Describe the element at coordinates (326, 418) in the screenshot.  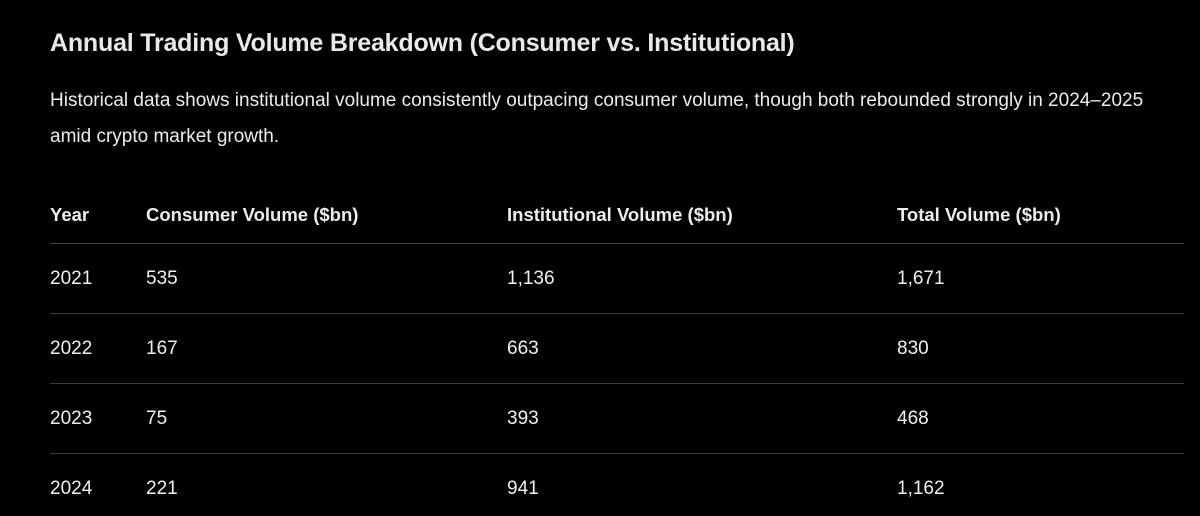
I see `table-cell: 75` at that location.